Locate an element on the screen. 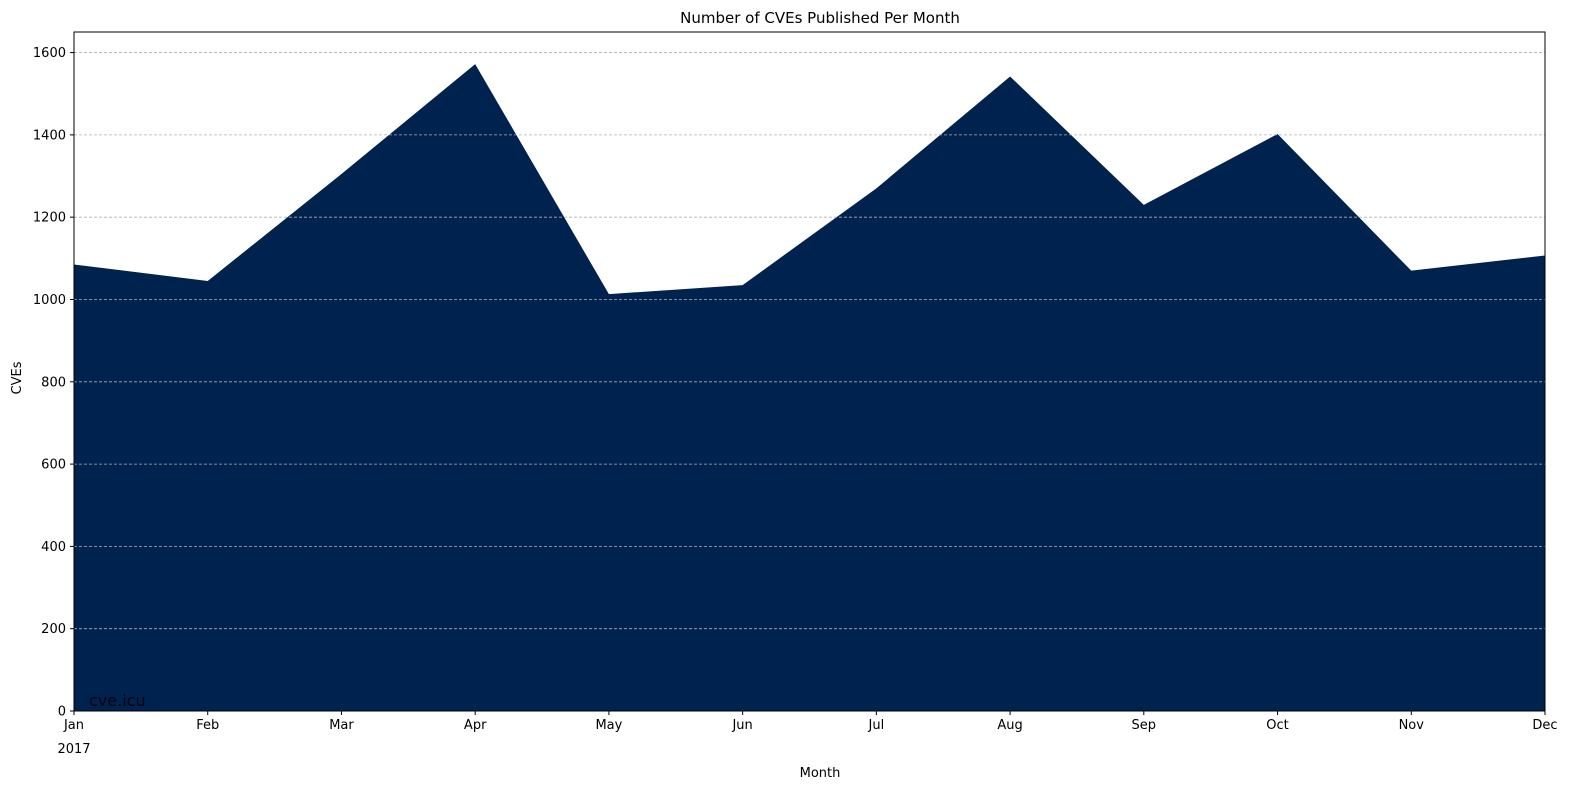  y-axis-label: CVEs is located at coordinates (17, 377).